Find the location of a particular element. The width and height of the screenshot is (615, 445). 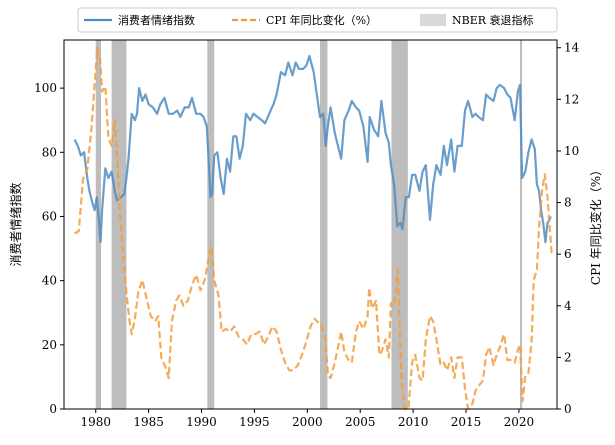

right-y-tick-label-8: 8 is located at coordinates (568, 203).